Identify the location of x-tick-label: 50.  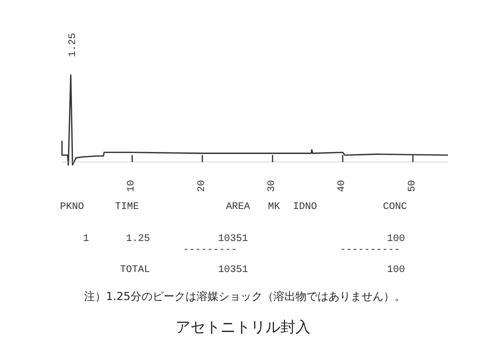
(412, 186).